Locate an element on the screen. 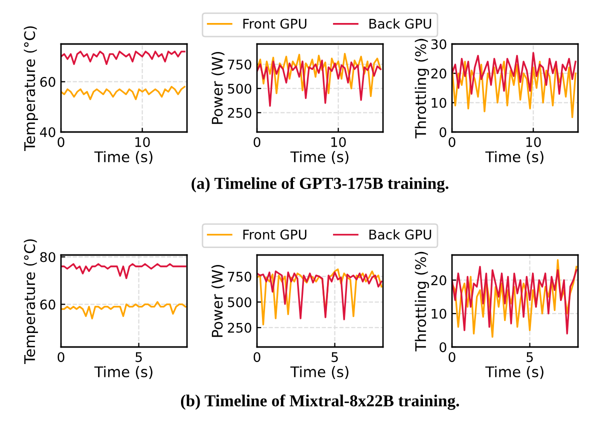 The width and height of the screenshot is (589, 421). text: (a) Timeline of GPT3-175B training. is located at coordinates (320, 185).